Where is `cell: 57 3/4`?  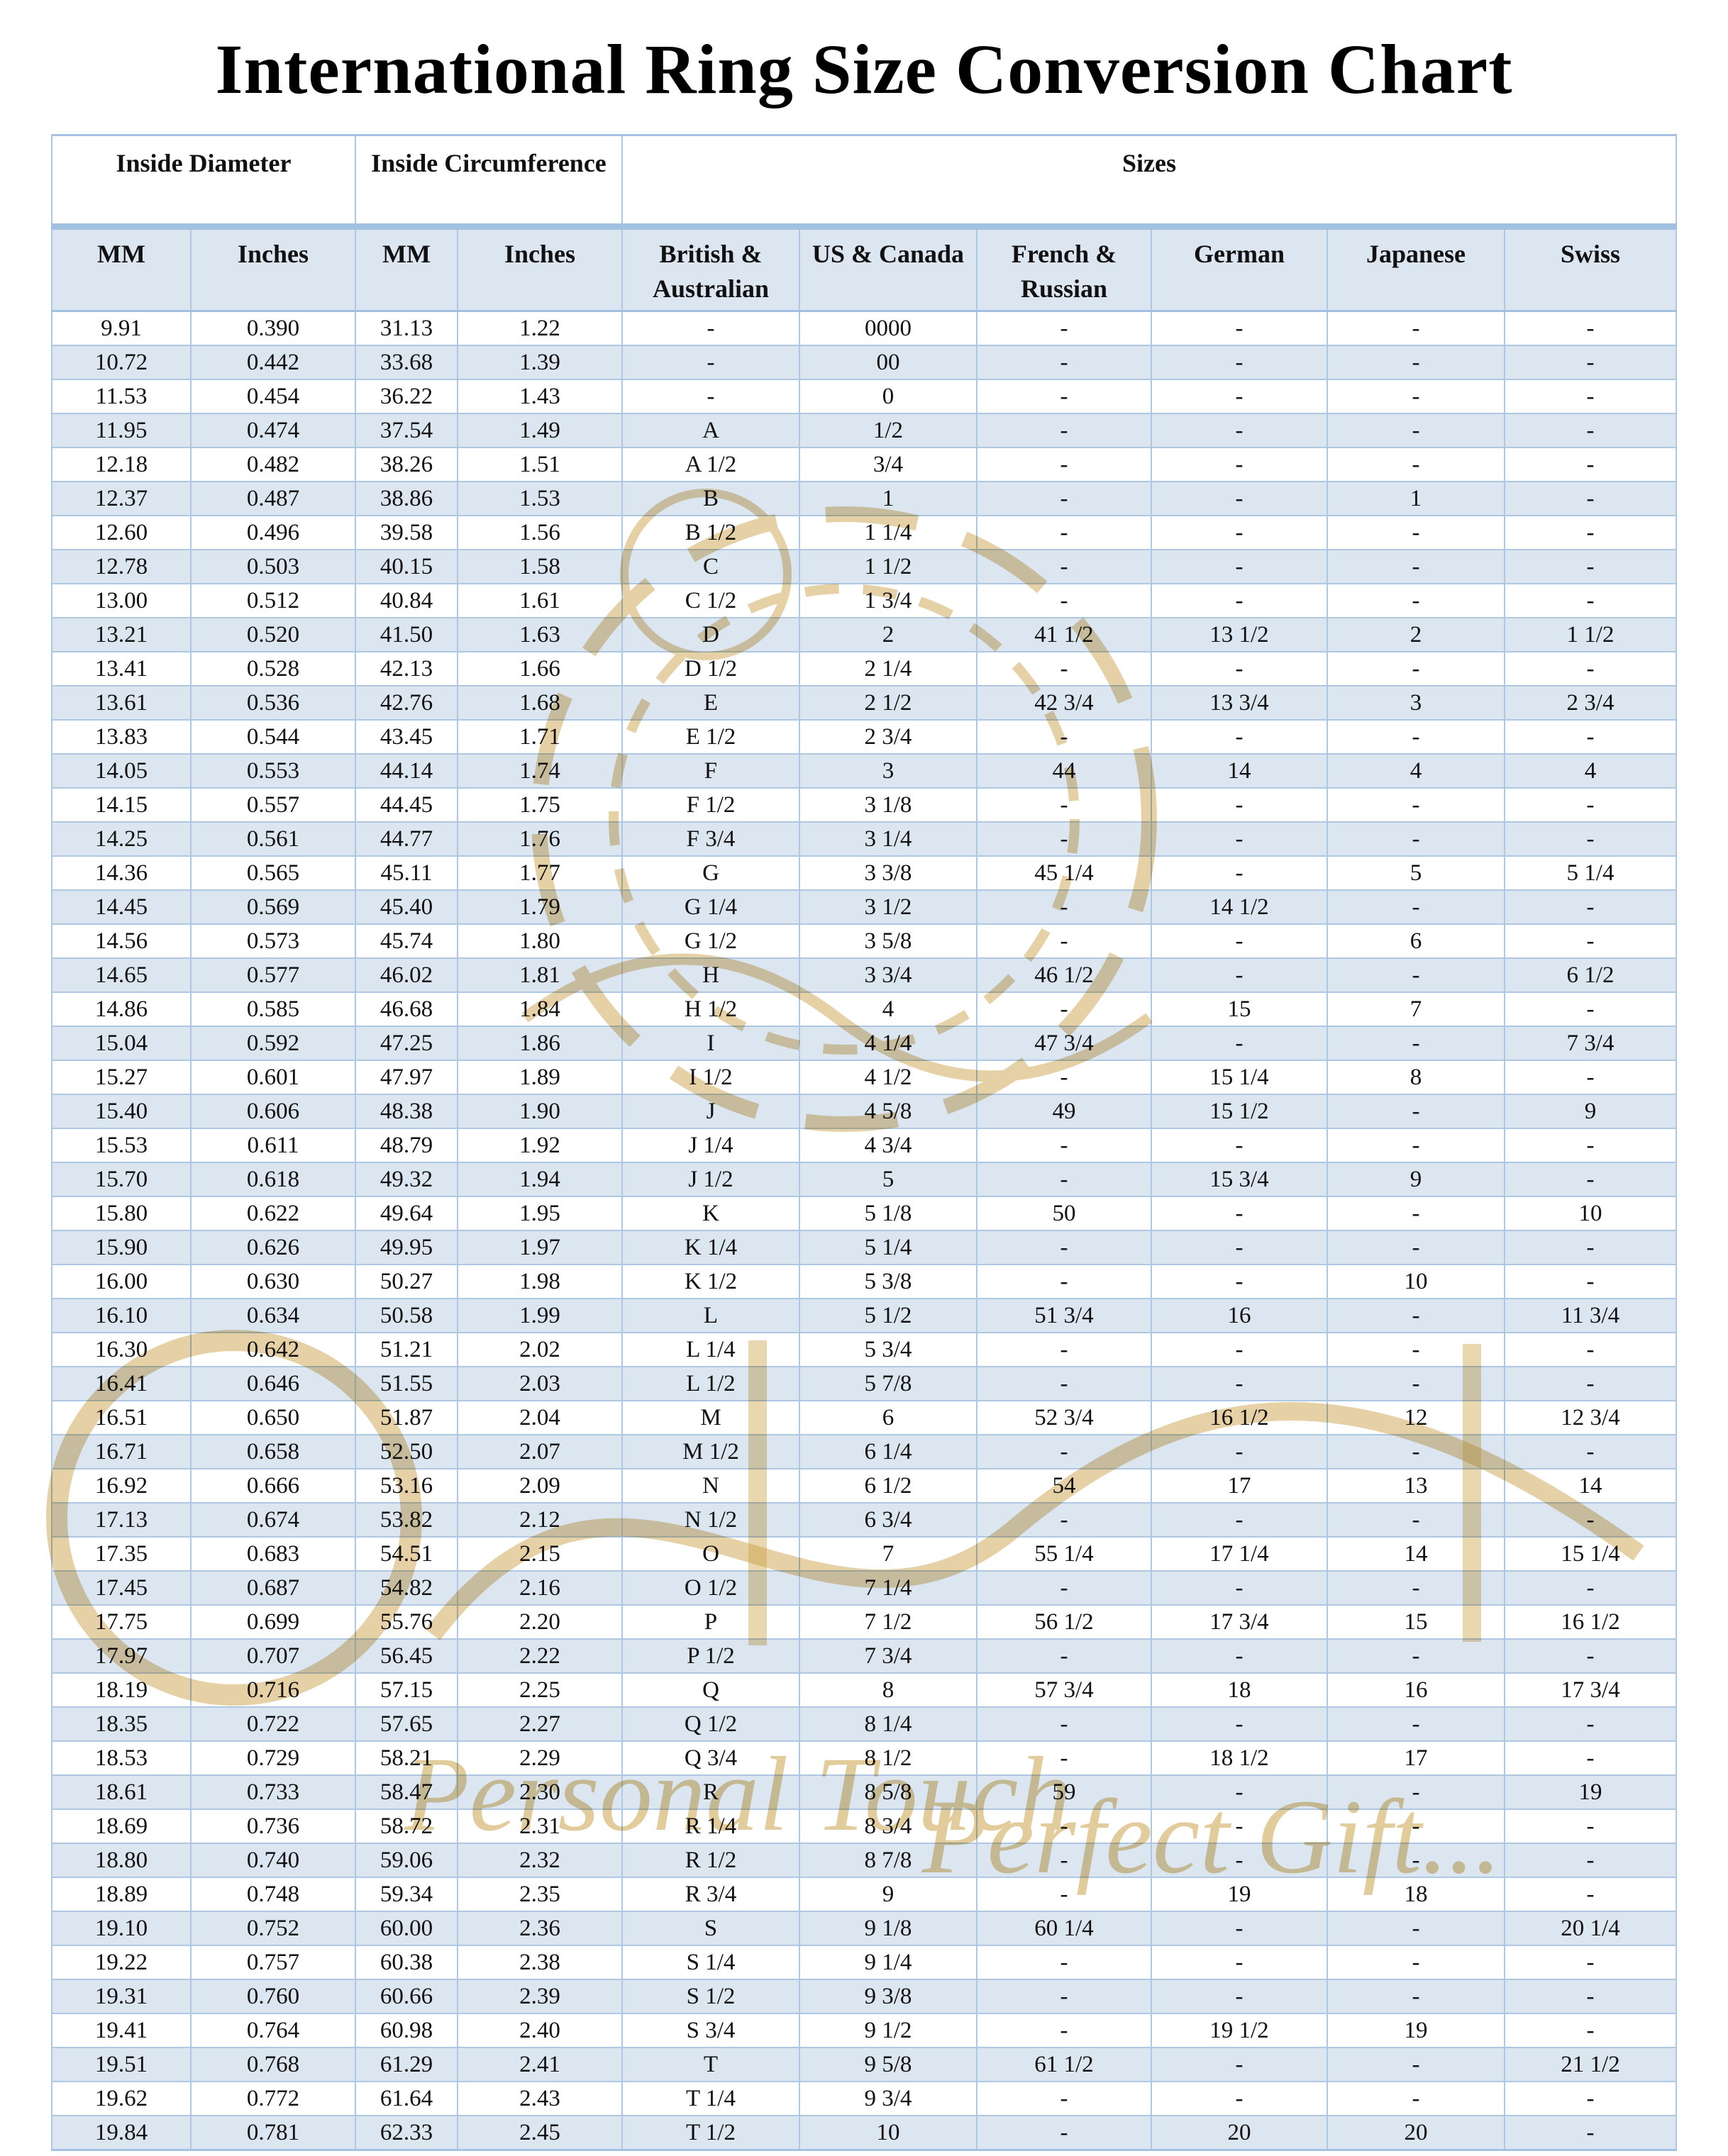 cell: 57 3/4 is located at coordinates (1064, 1690).